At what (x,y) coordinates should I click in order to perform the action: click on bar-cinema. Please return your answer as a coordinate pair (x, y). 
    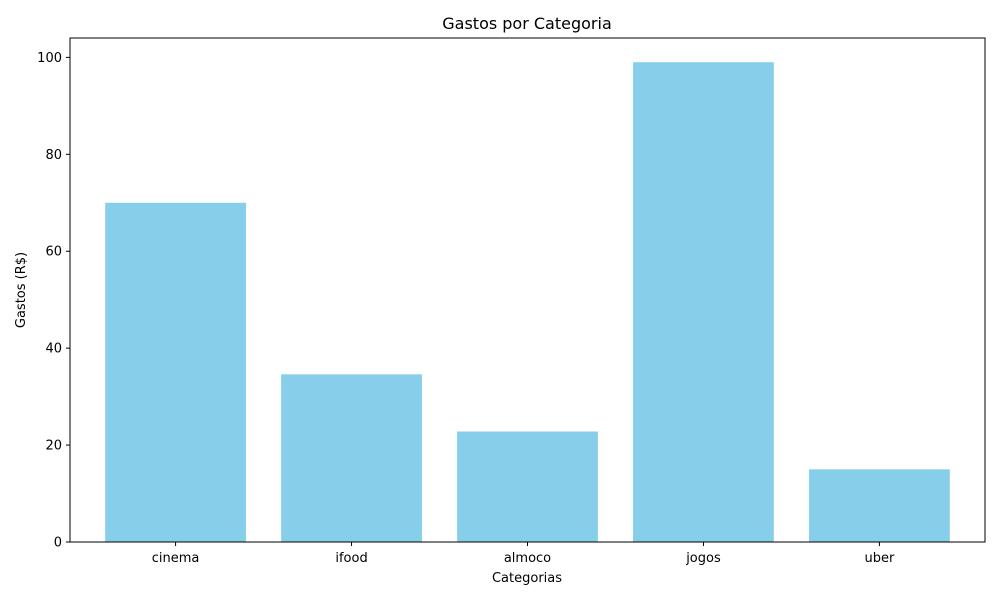
    Looking at the image, I should click on (175, 372).